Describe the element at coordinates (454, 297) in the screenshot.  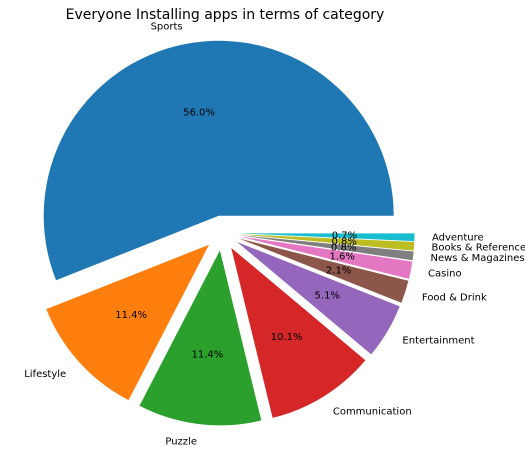
I see `category-label-food-drink: Food & Drink` at that location.